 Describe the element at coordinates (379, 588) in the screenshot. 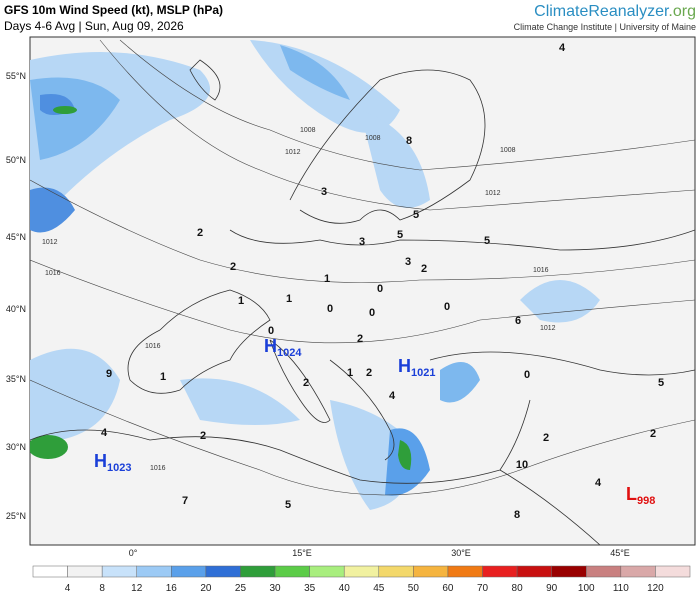

I see `colorbar-label: 45` at that location.